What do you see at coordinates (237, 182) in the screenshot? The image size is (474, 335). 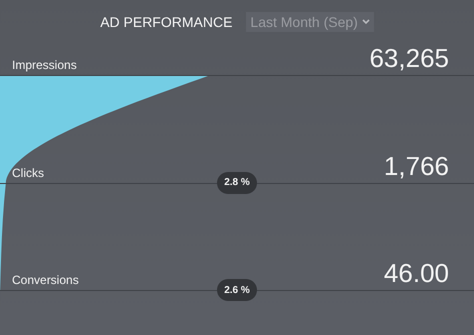 I see `text: 2.8 %` at bounding box center [237, 182].